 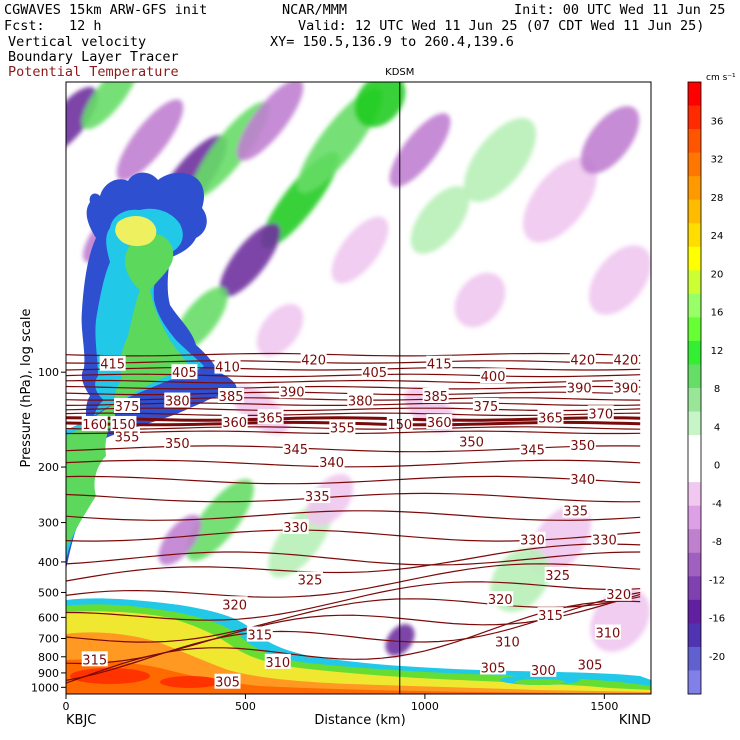 I want to click on theta-label: 350, so click(x=471, y=443).